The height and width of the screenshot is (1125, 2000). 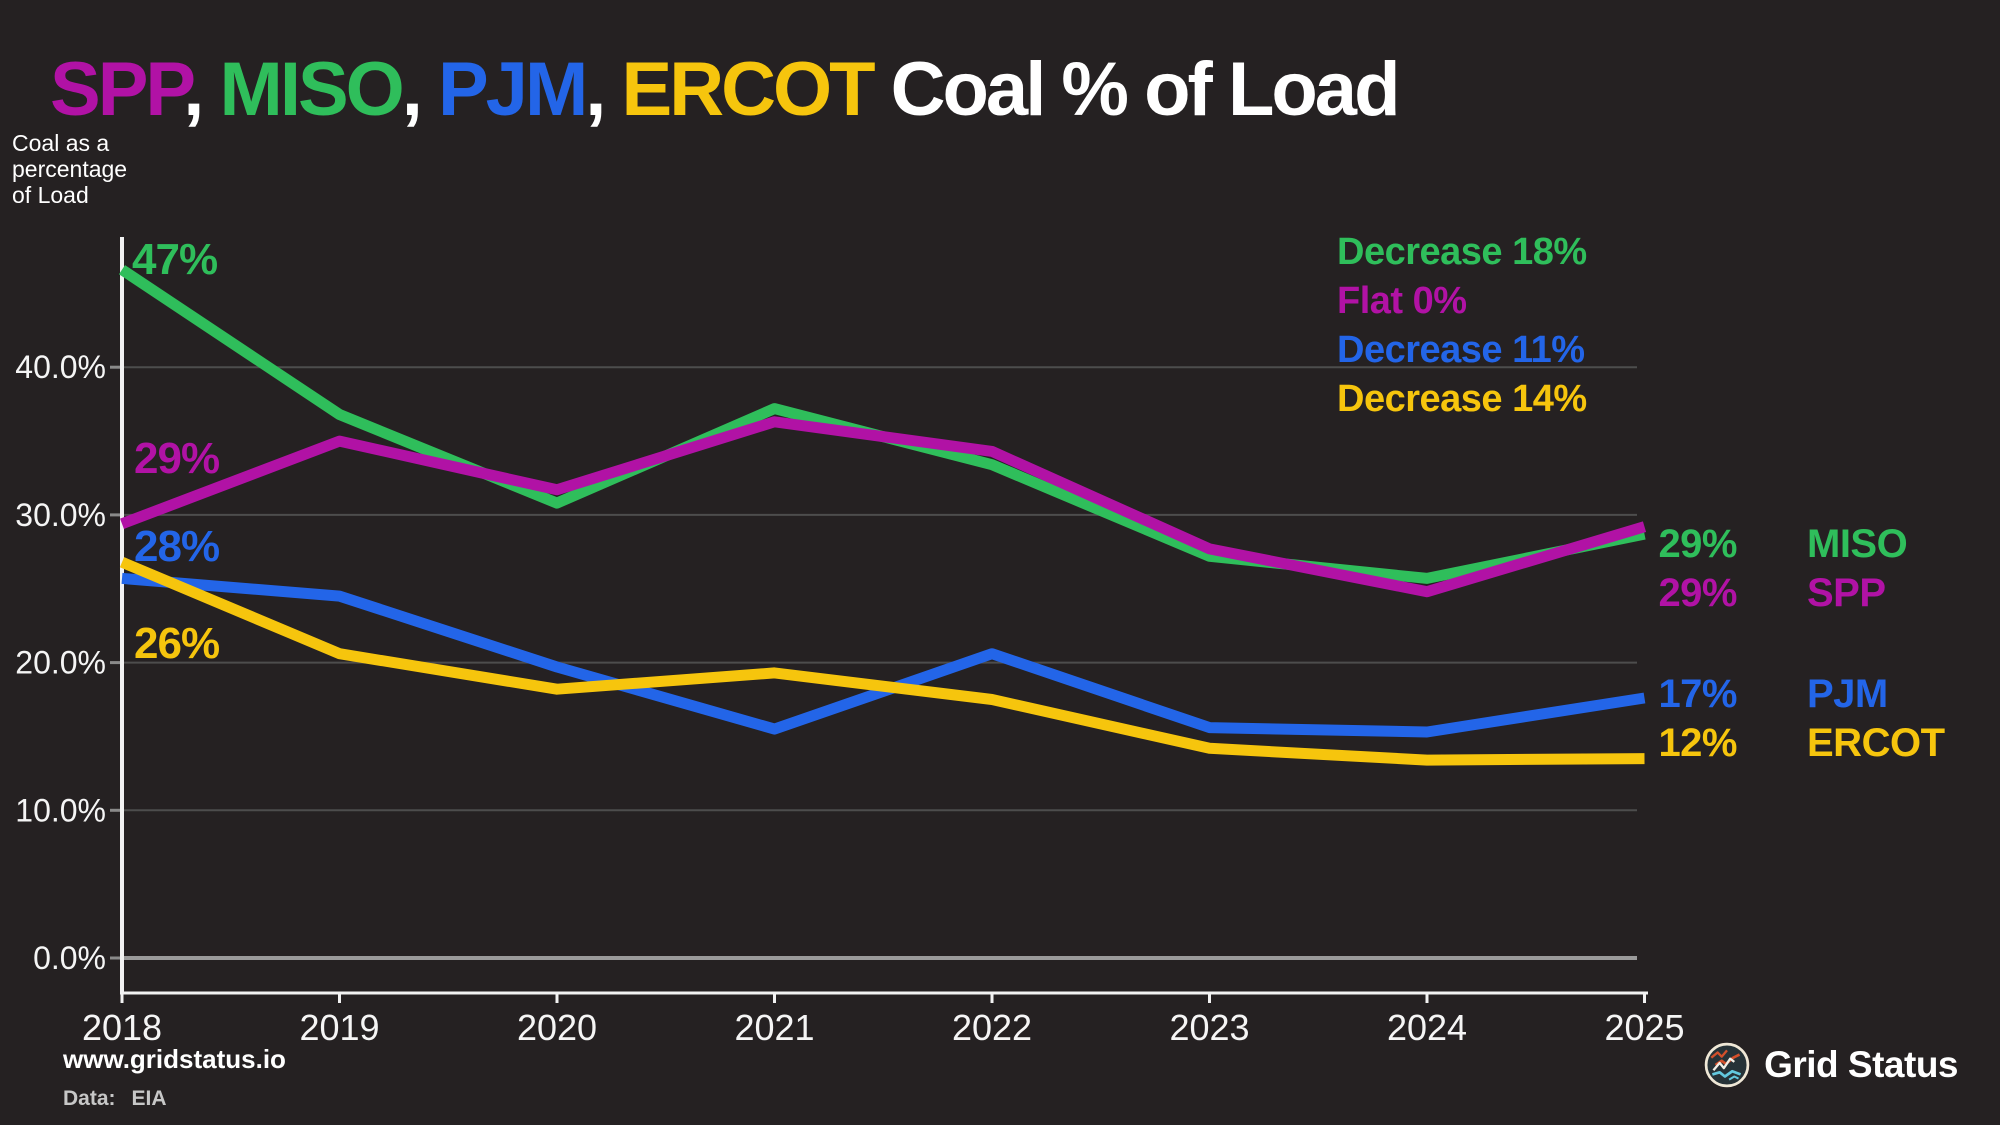 What do you see at coordinates (992, 1027) in the screenshot?
I see `x-tick-label: 2022` at bounding box center [992, 1027].